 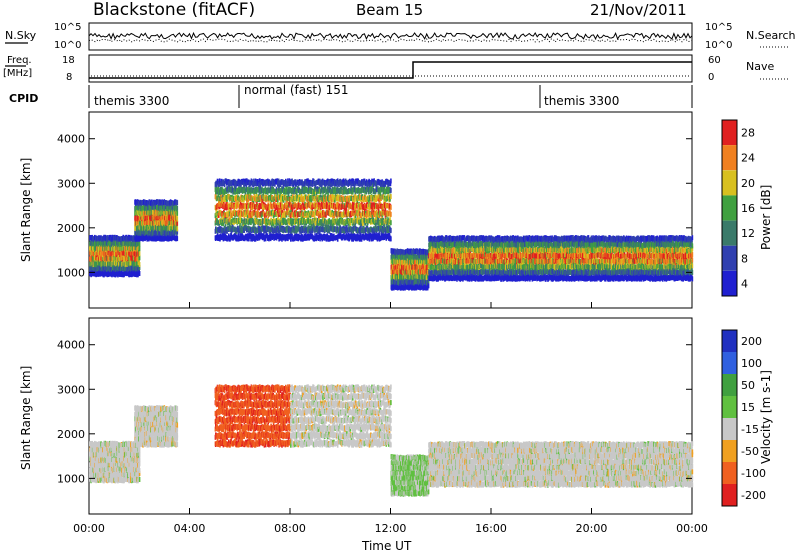 I want to click on nsky-series, so click(x=390, y=37).